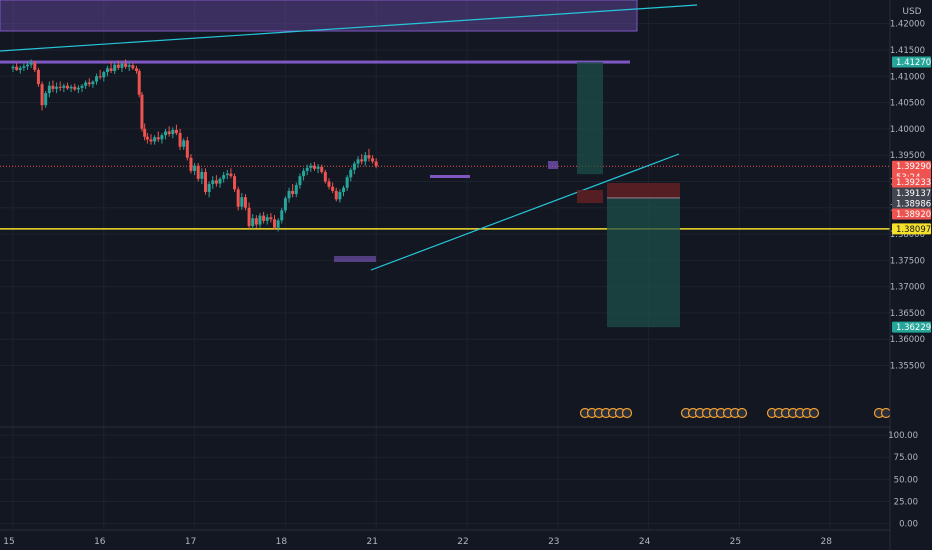 This screenshot has height=550, width=932. What do you see at coordinates (190, 542) in the screenshot?
I see `time-tick-label: 17` at bounding box center [190, 542].